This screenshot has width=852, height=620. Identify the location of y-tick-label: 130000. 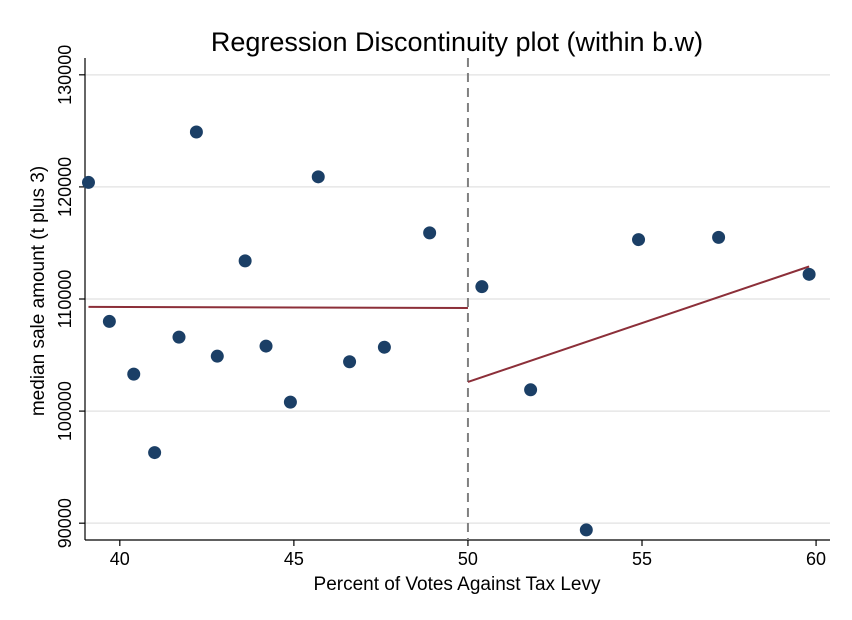
(65, 75).